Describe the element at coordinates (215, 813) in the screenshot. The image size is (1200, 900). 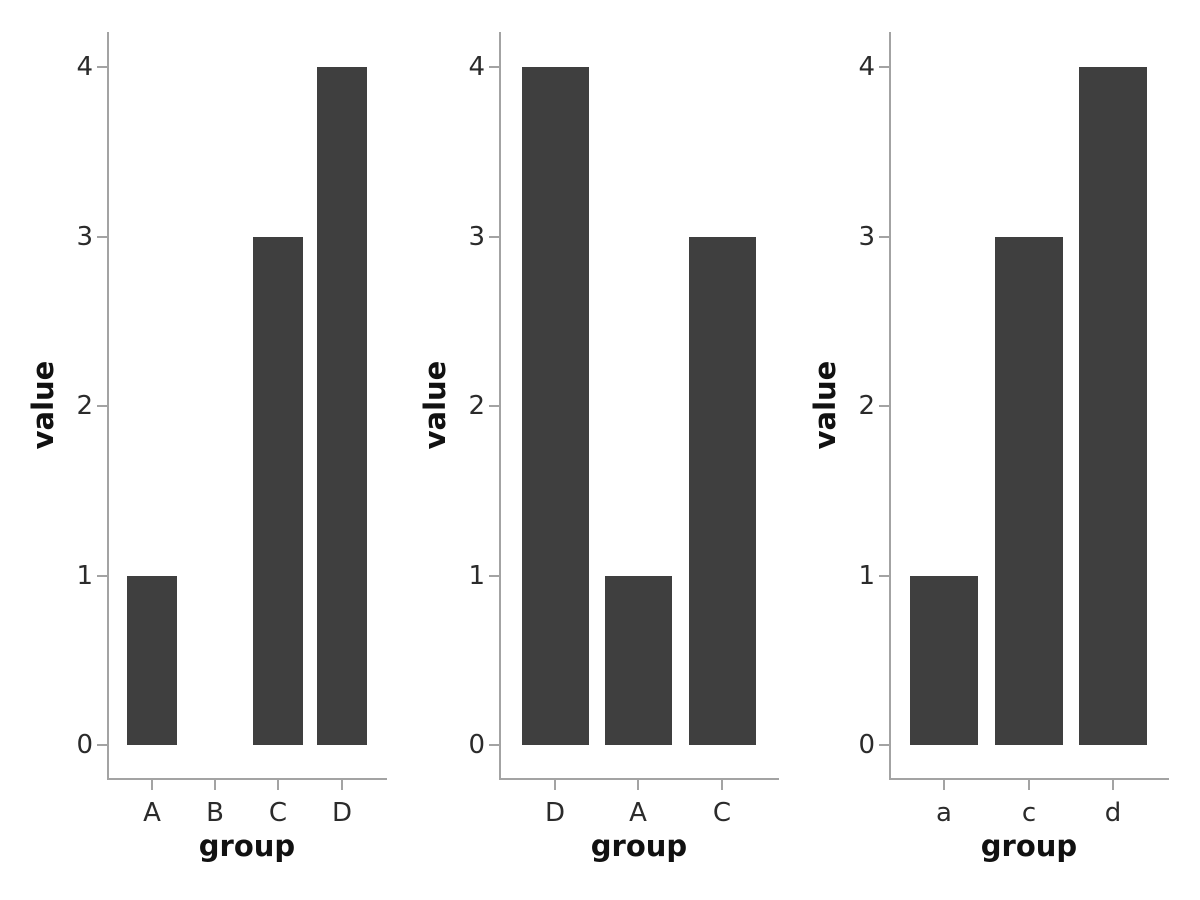
I see `x-tick-label: B` at that location.